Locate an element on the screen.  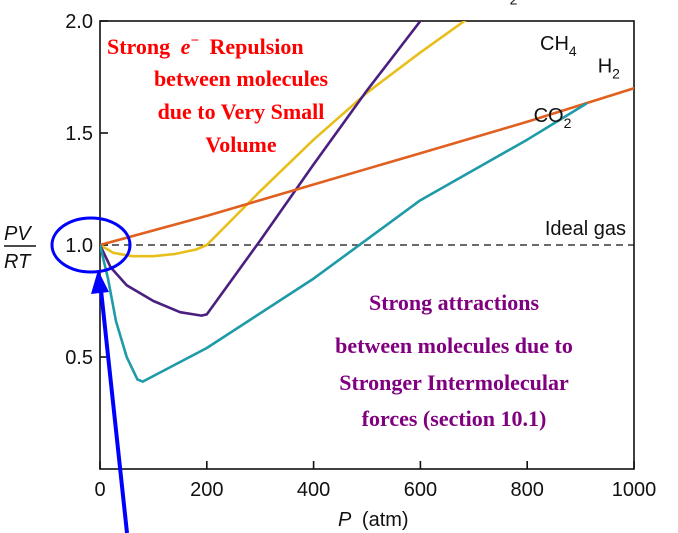
x-tick-label: 0 is located at coordinates (99, 490).